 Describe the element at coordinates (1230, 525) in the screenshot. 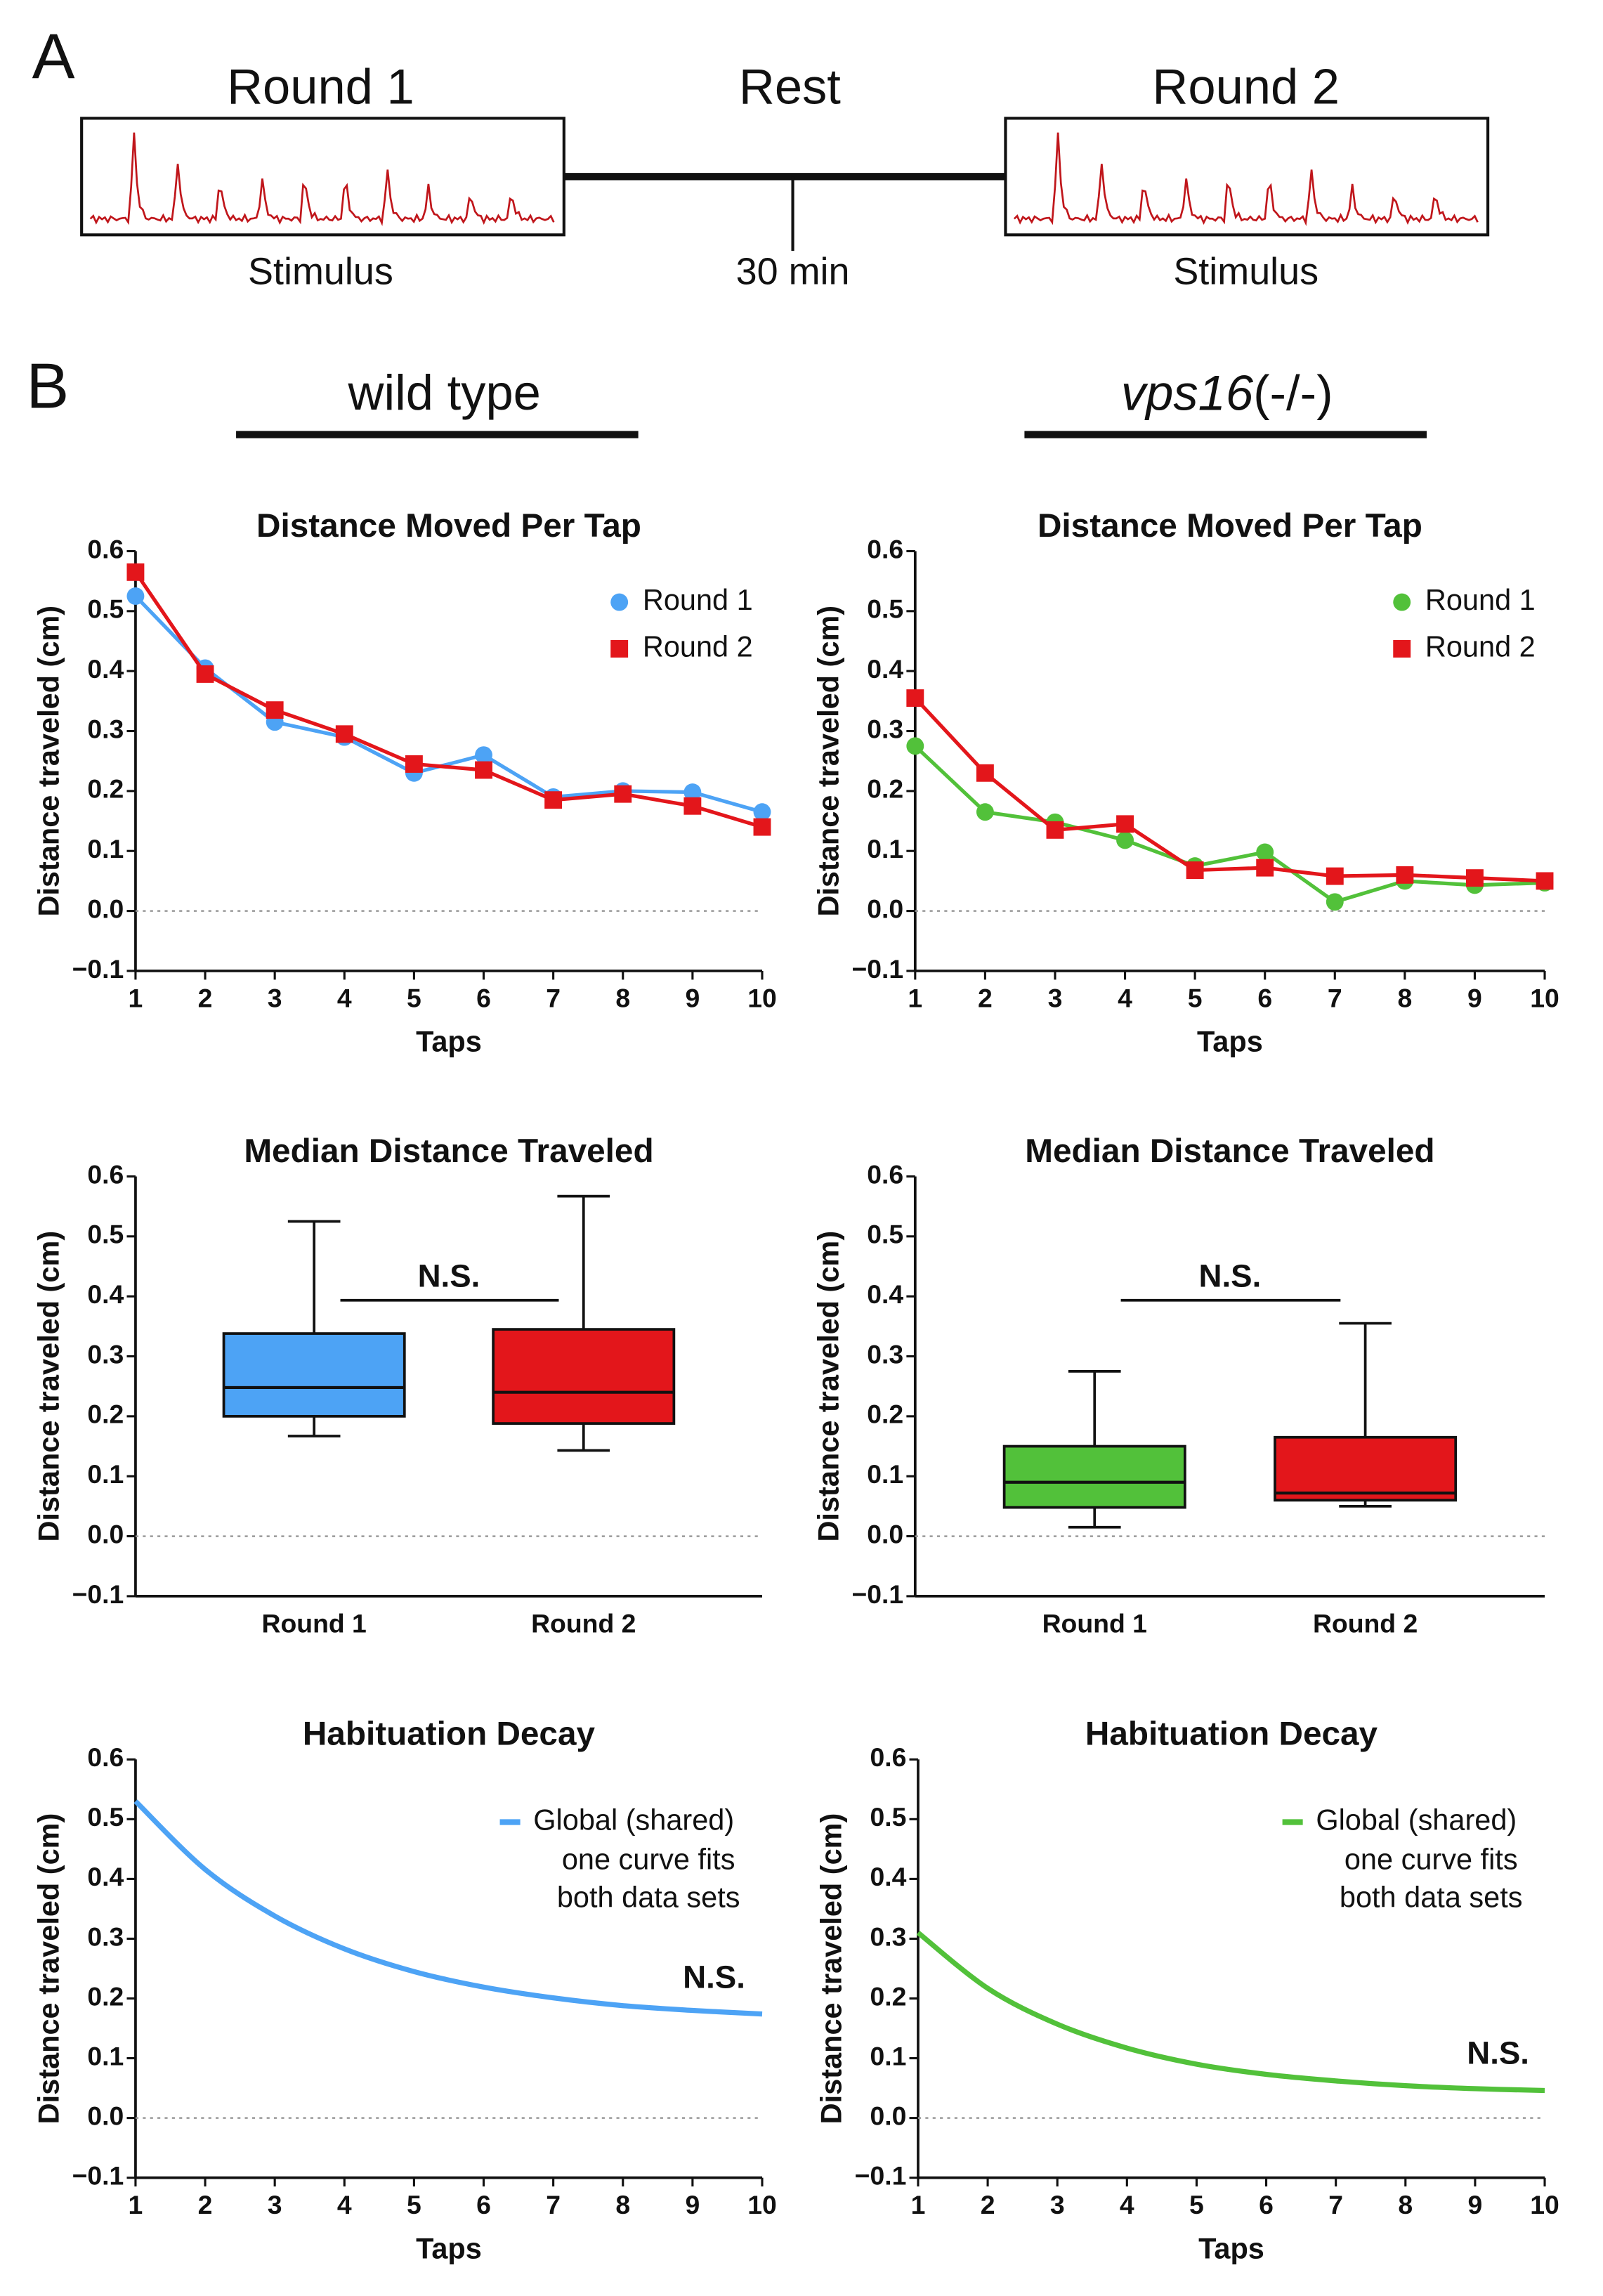

I see `chart-title: Distance Moved Per Tap` at that location.